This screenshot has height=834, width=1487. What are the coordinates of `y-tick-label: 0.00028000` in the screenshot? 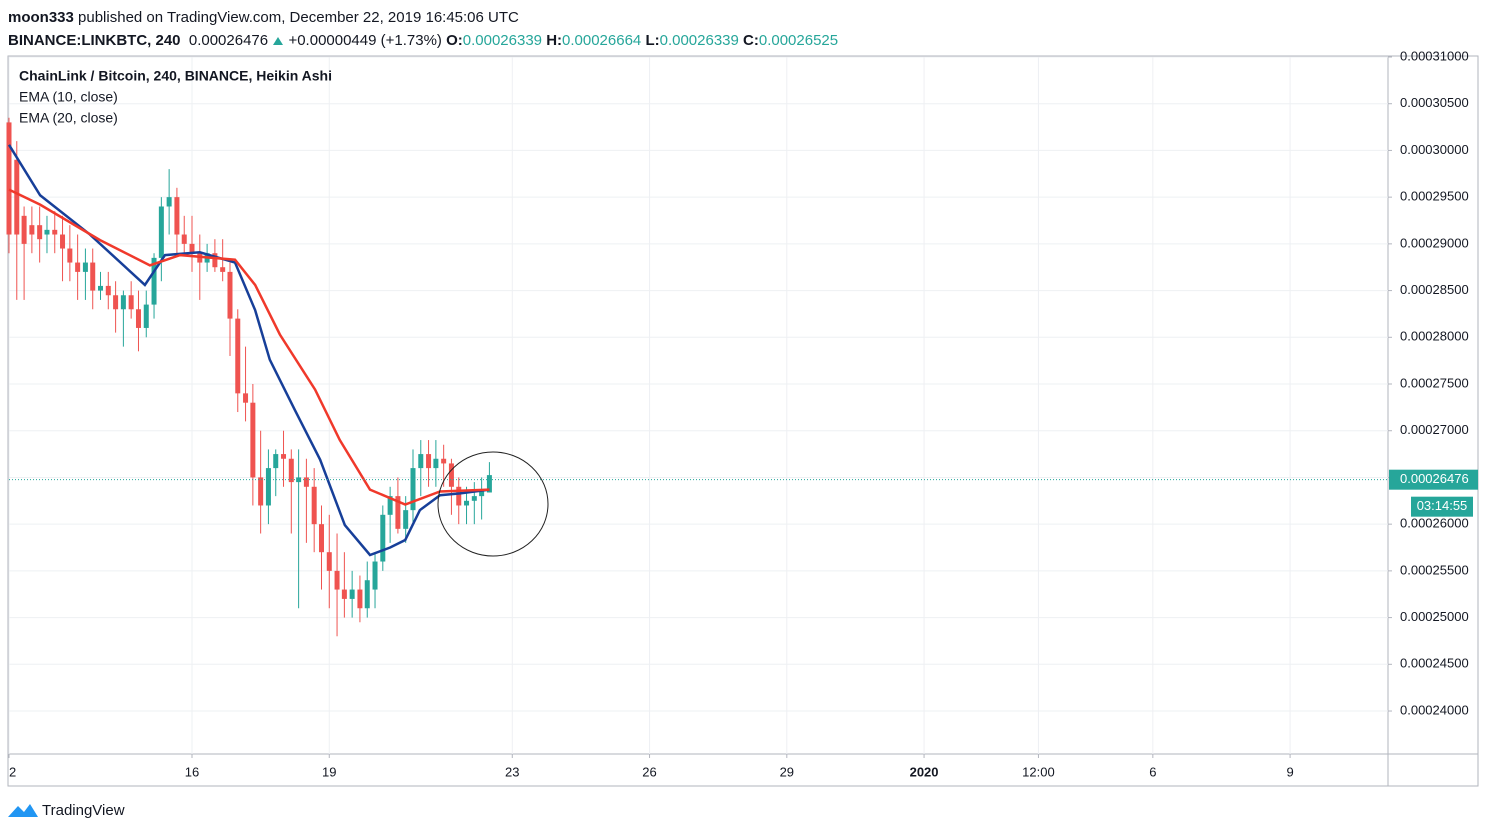 It's located at (1434, 336).